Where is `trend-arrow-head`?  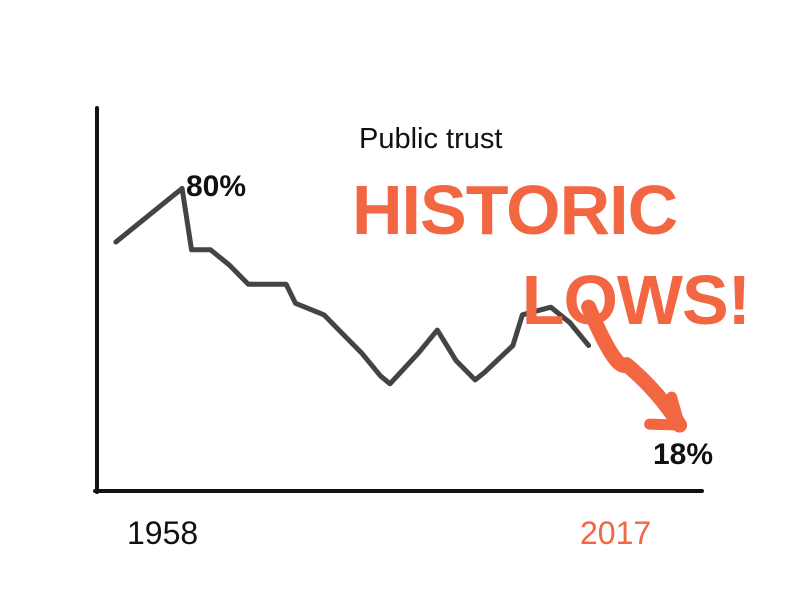 trend-arrow-head is located at coordinates (665, 411).